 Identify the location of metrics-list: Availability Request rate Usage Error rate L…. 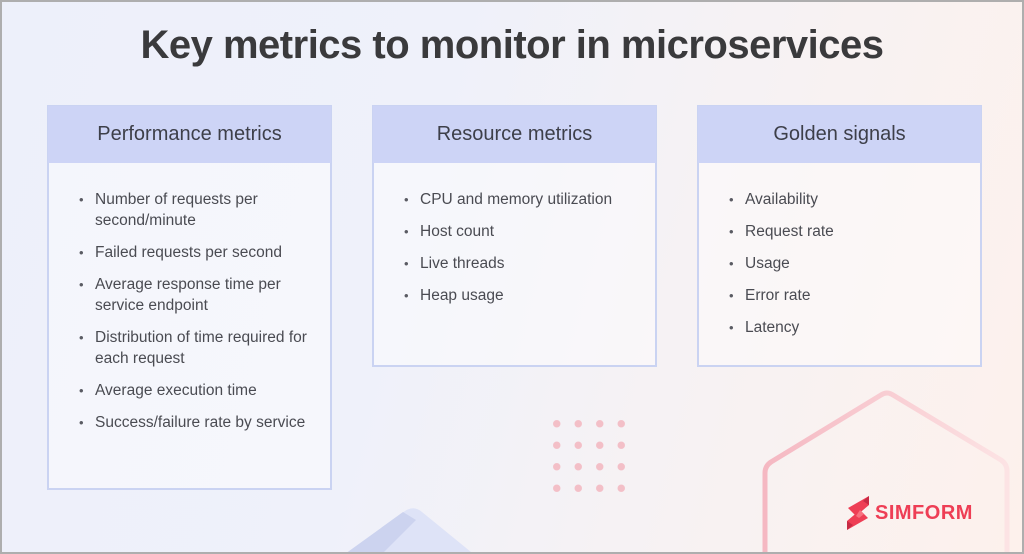
(842, 263).